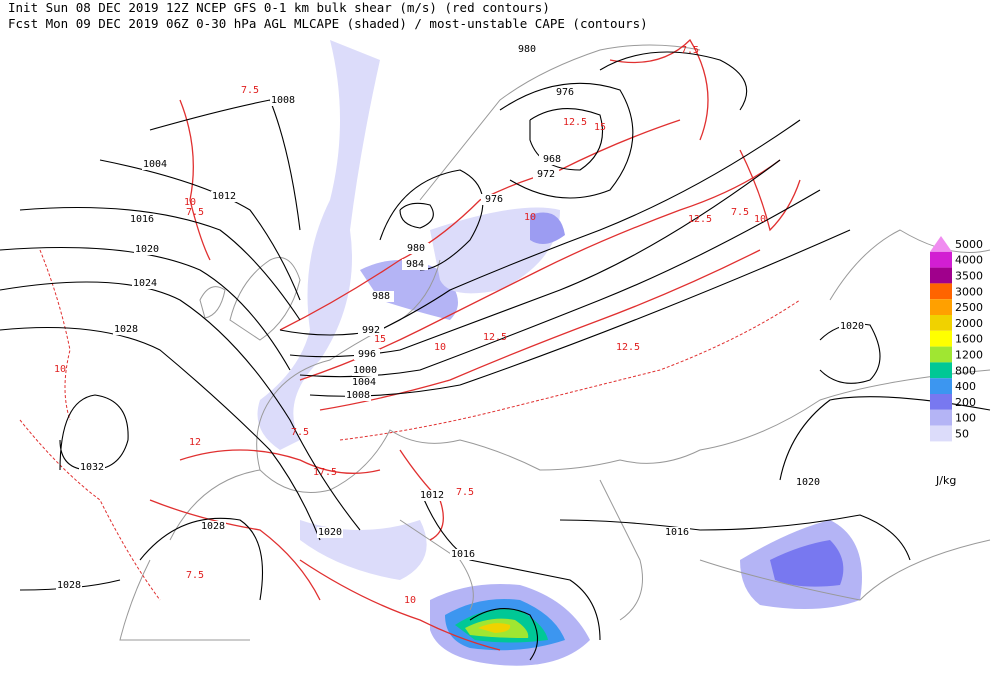 This screenshot has width=1000, height=680. What do you see at coordinates (965, 418) in the screenshot?
I see `legend-label: 100` at bounding box center [965, 418].